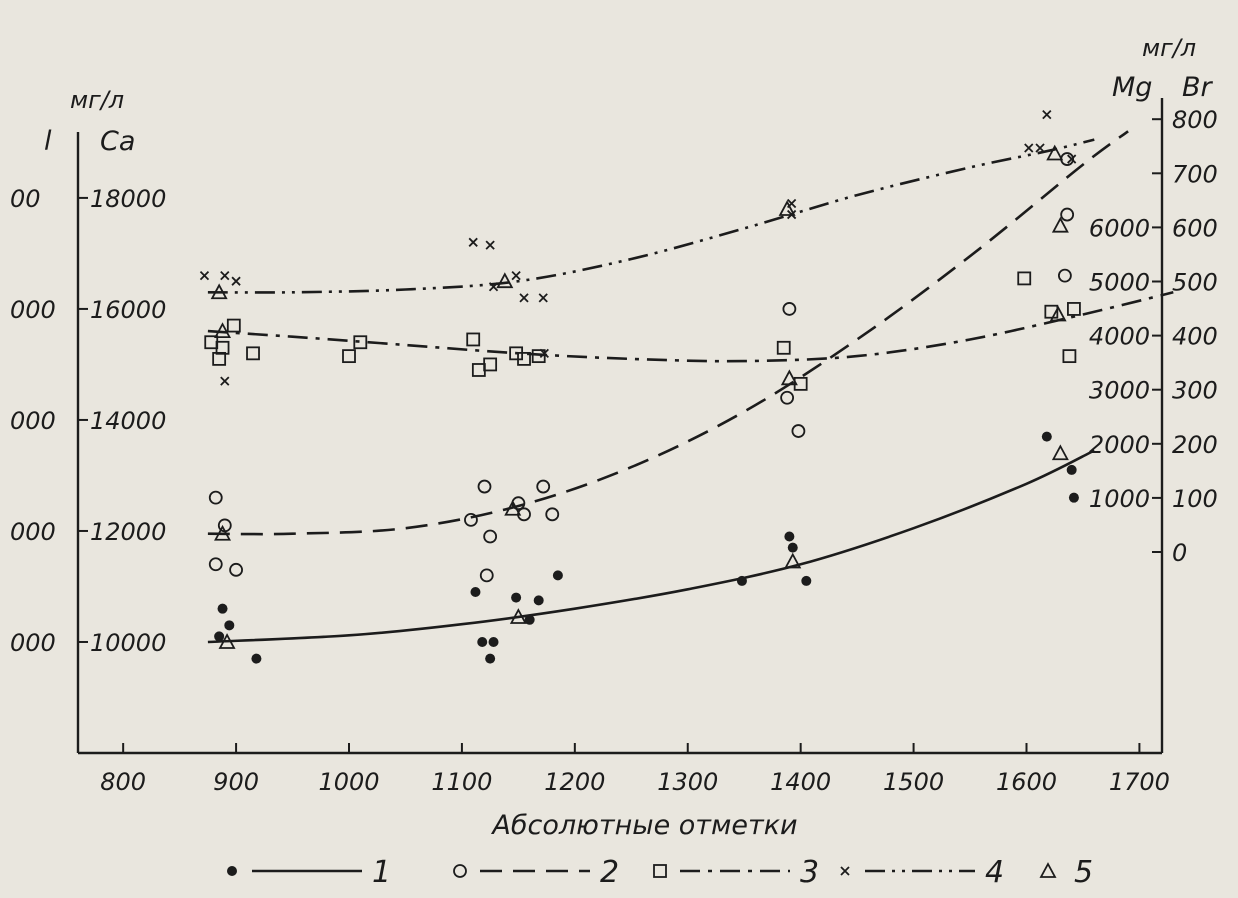  I want to click on br-tick-label: 300, so click(1195, 391).